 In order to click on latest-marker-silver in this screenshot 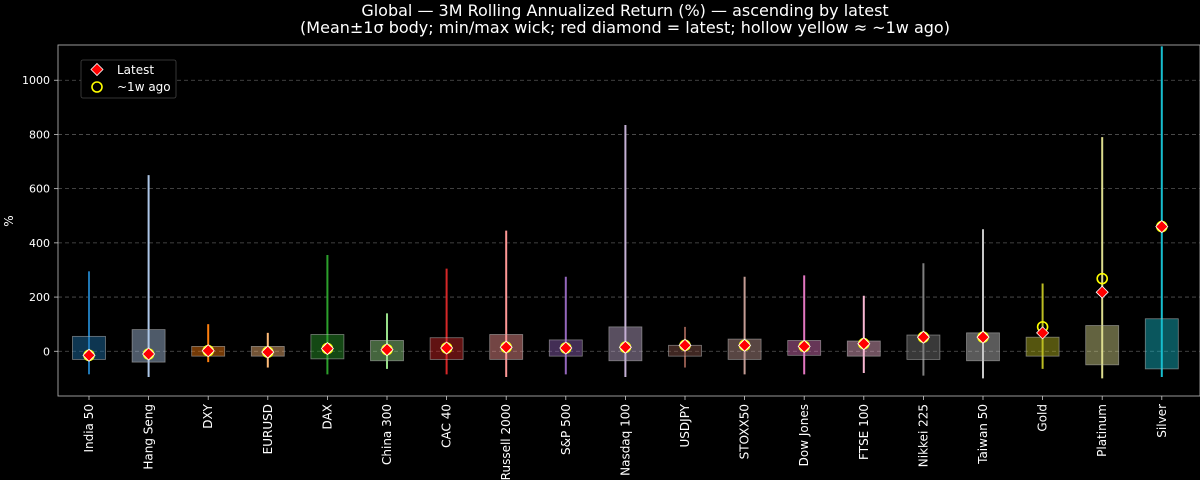, I will do `click(1162, 227)`.